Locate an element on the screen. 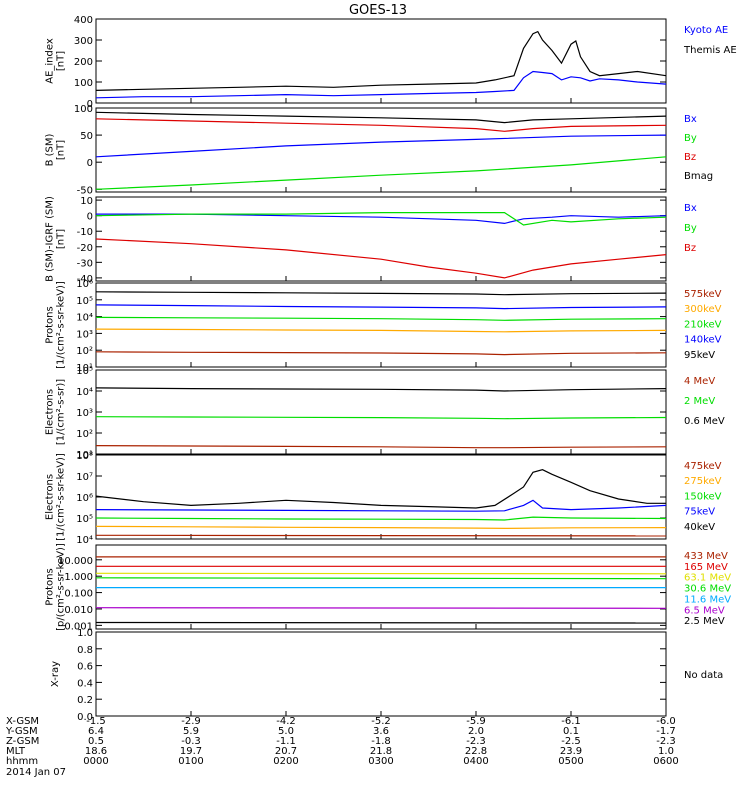 This screenshot has width=750, height=800. ephemeris-value: 0200 is located at coordinates (285, 761).